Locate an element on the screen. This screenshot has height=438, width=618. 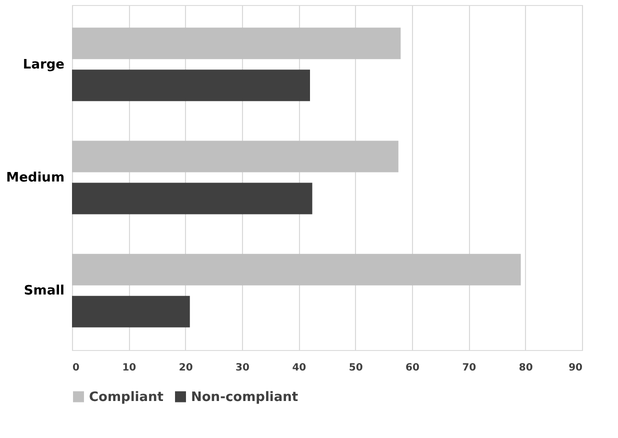
legend-label: Non-compliant is located at coordinates (244, 397).